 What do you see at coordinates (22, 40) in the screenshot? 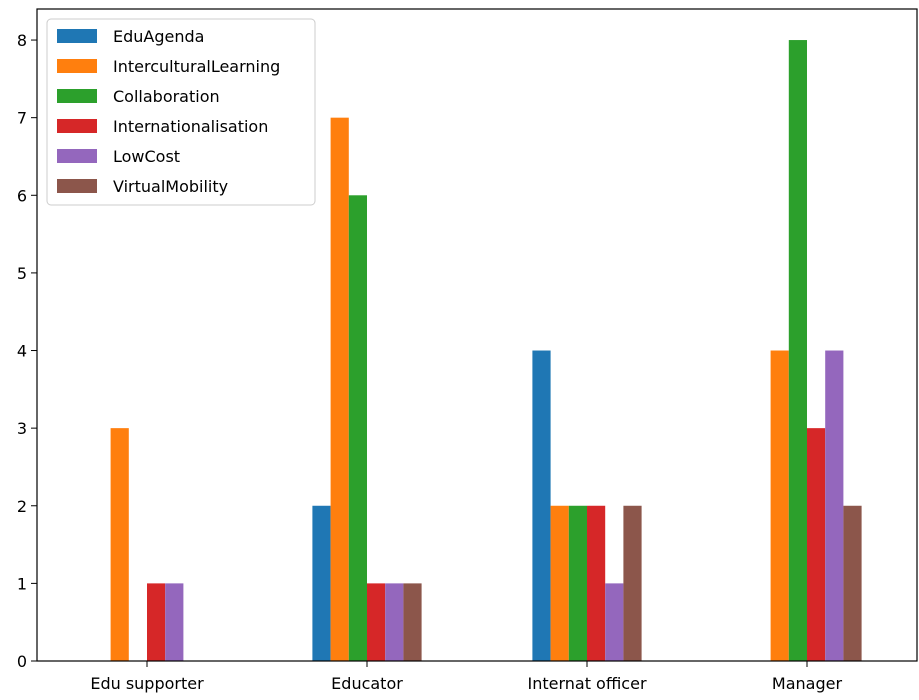
I see `y-tick-label: 8` at bounding box center [22, 40].